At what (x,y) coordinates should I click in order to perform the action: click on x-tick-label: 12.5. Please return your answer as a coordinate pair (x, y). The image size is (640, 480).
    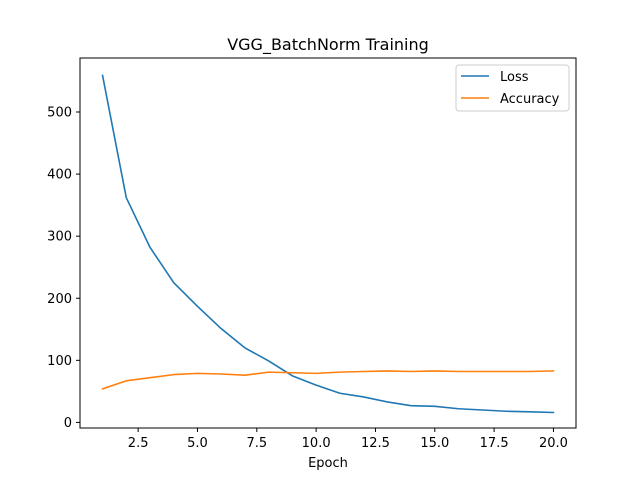
    Looking at the image, I should click on (375, 443).